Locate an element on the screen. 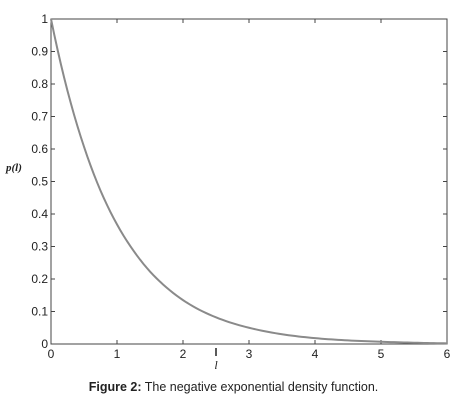 The height and width of the screenshot is (412, 467). y-tick-label: 0.2 is located at coordinates (39, 279).